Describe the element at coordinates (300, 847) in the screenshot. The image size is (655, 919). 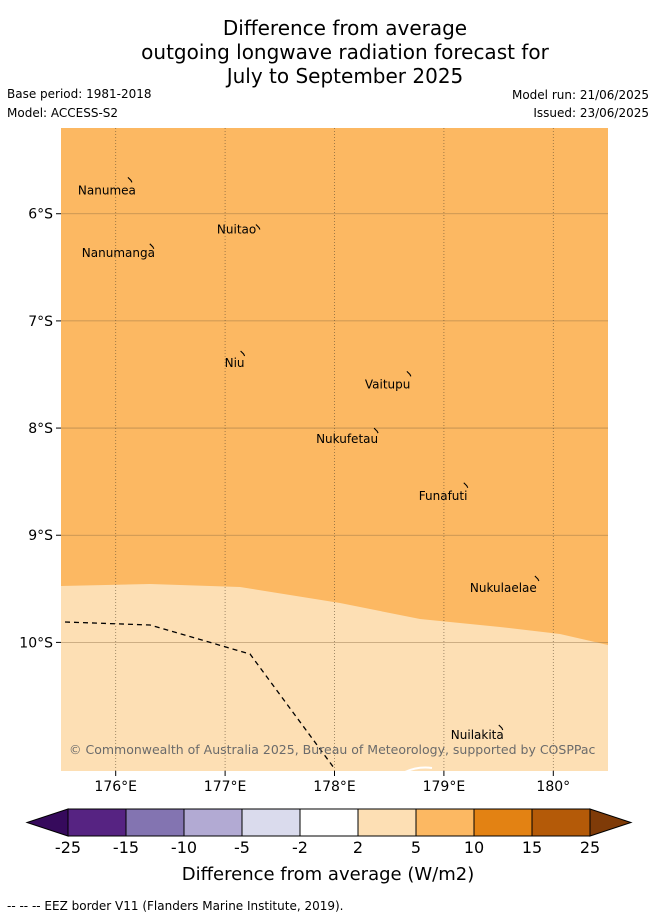
I see `colorbar-tick-label: -2` at that location.